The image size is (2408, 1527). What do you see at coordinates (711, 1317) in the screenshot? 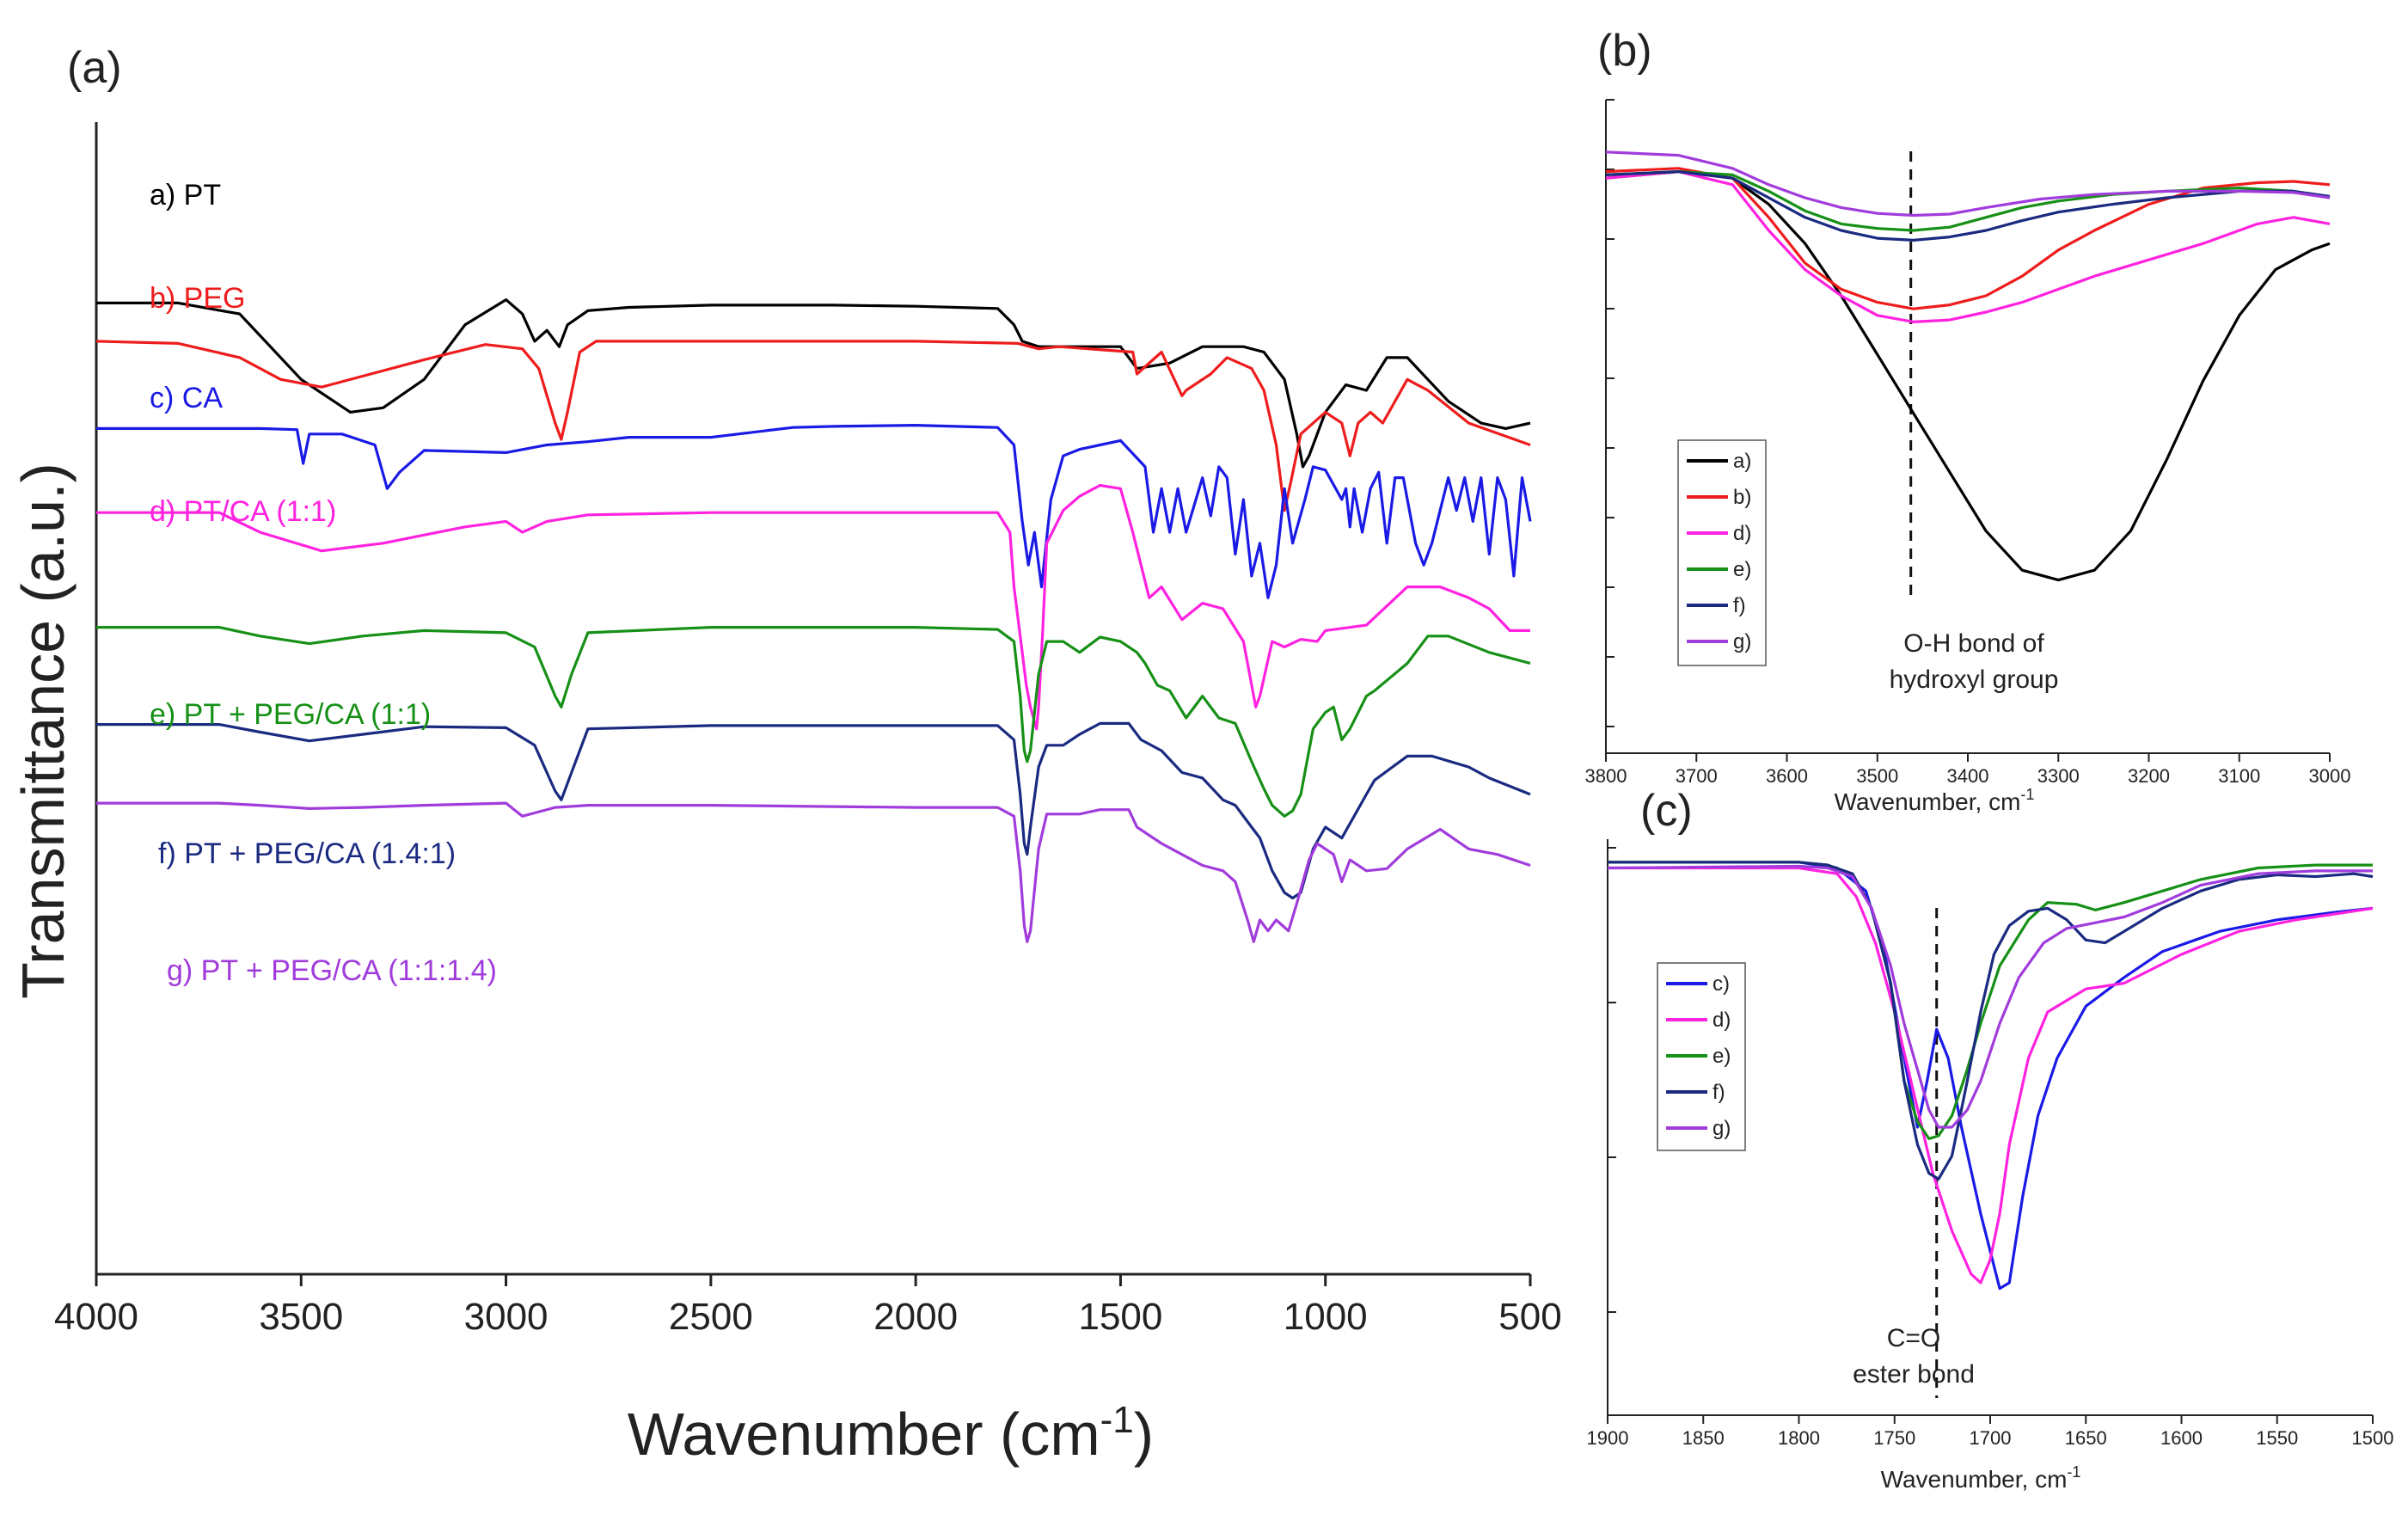
I see `panel-a-x-tick-label: 2500` at bounding box center [711, 1317].